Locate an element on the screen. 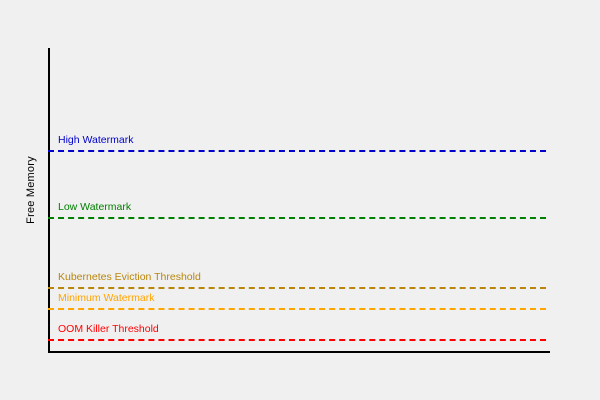 This screenshot has width=600, height=400. threshold-line-kubernetes-eviction is located at coordinates (297, 288).